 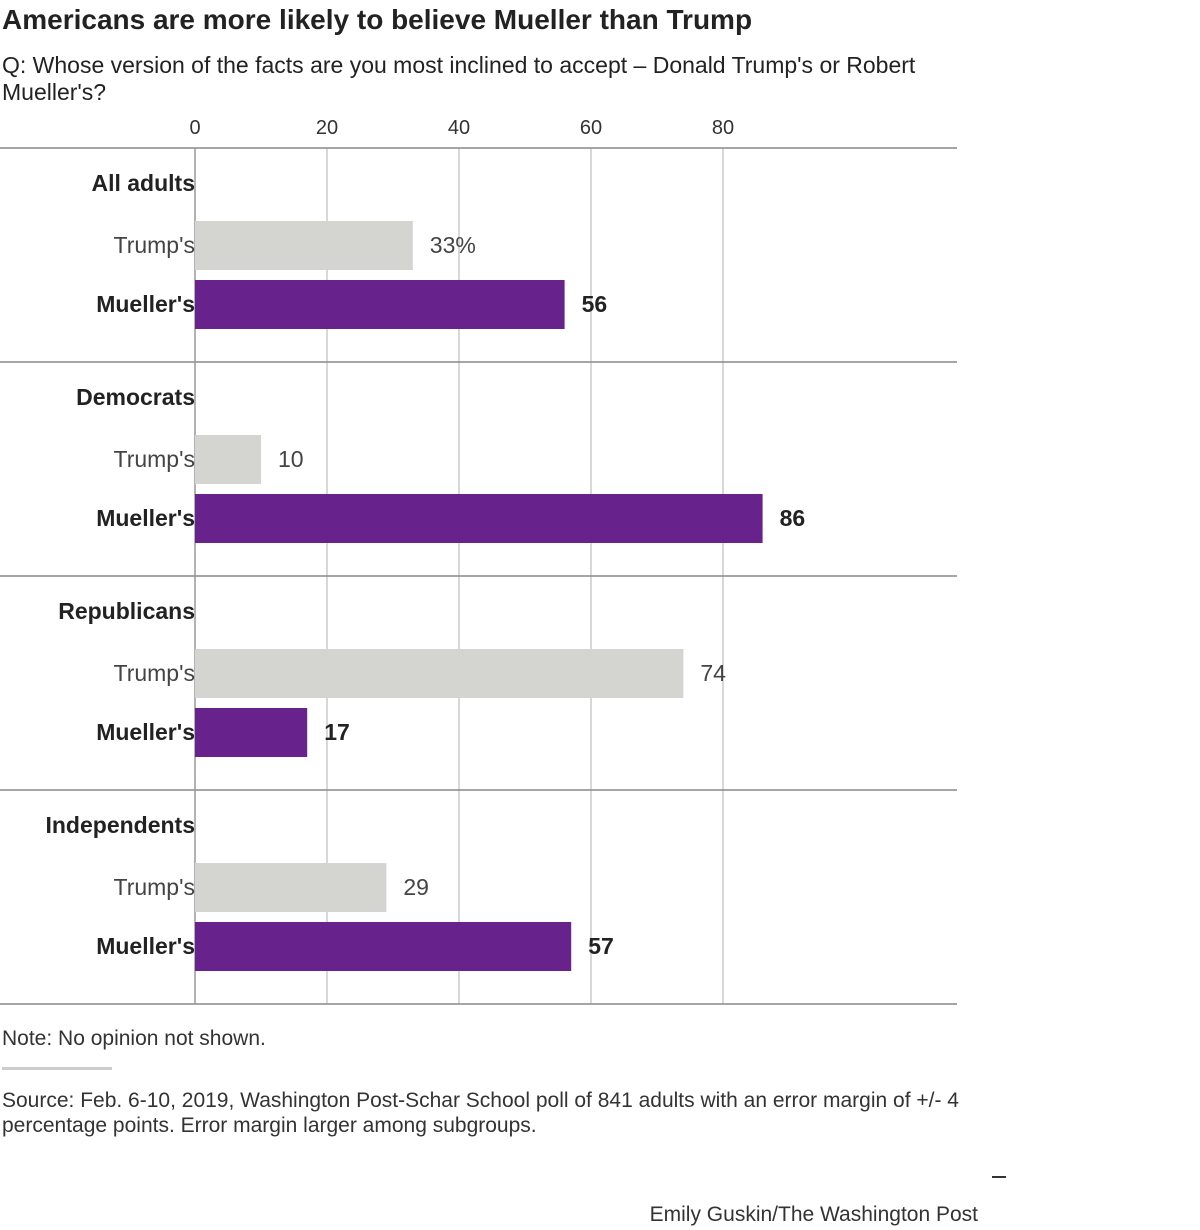 I want to click on bar-value-label: 86, so click(x=793, y=518).